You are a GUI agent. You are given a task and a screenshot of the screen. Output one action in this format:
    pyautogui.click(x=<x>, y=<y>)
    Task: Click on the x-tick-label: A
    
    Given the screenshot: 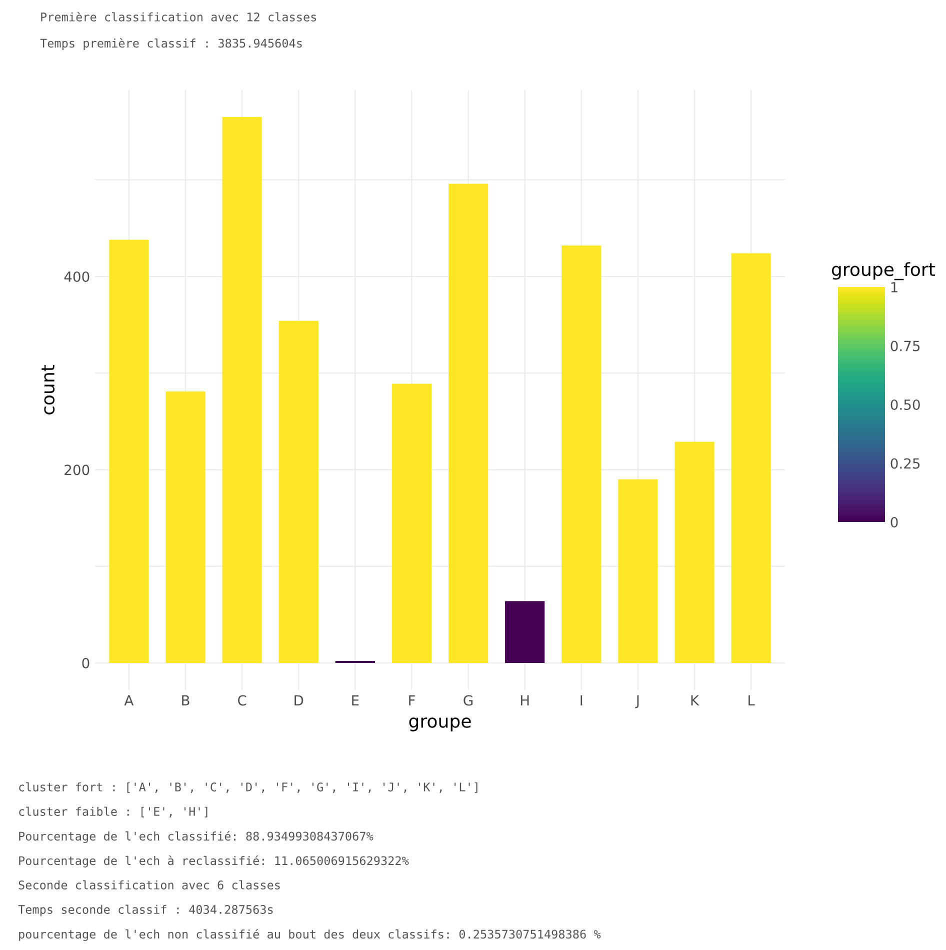 What is the action you would take?
    pyautogui.click(x=129, y=700)
    